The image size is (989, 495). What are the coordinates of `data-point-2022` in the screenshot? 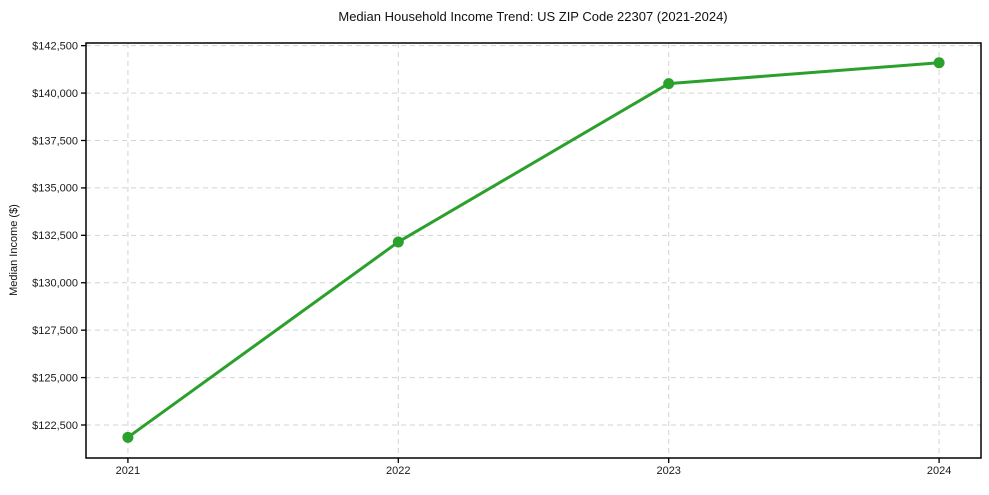 It's located at (398, 242).